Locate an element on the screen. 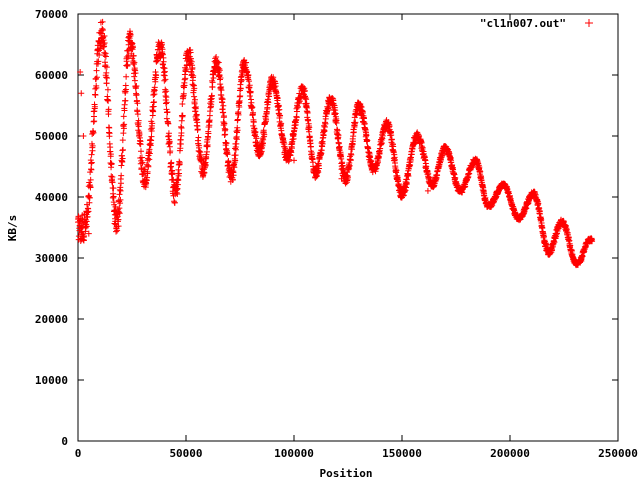 The height and width of the screenshot is (480, 640). x-tick-label: 100000 is located at coordinates (294, 453).